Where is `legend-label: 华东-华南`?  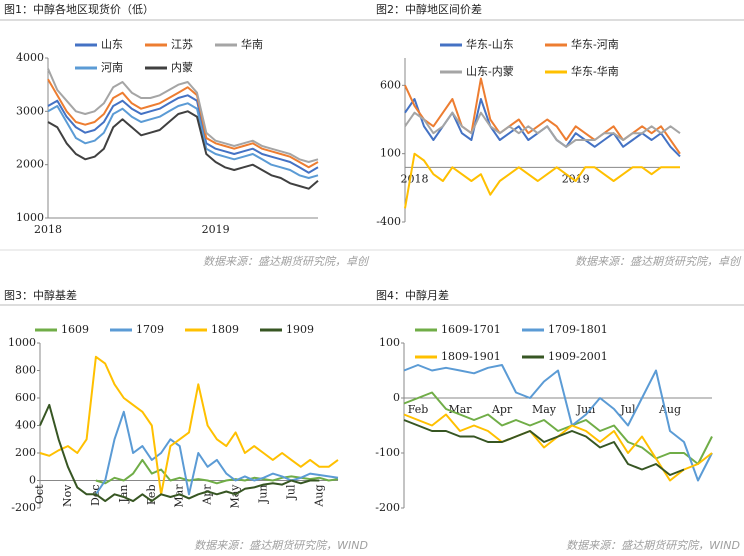 legend-label: 华东-华南 is located at coordinates (595, 71).